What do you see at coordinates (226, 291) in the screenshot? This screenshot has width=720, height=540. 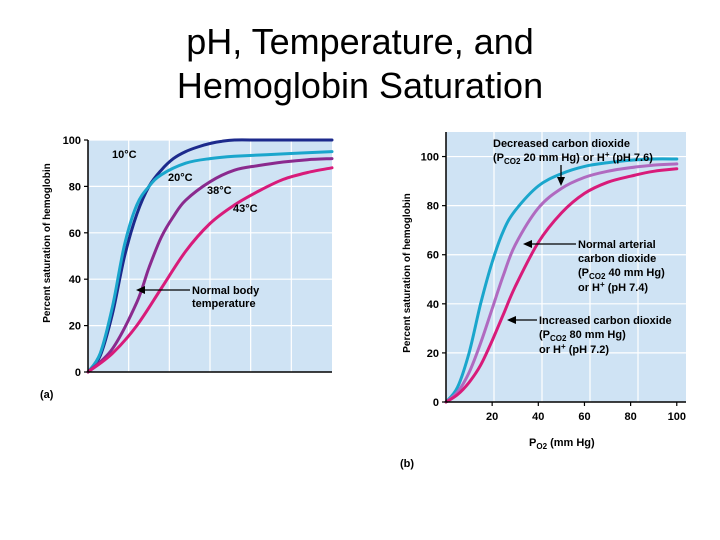 I see `normal-body-temp-label-line-1: Normal body` at bounding box center [226, 291].